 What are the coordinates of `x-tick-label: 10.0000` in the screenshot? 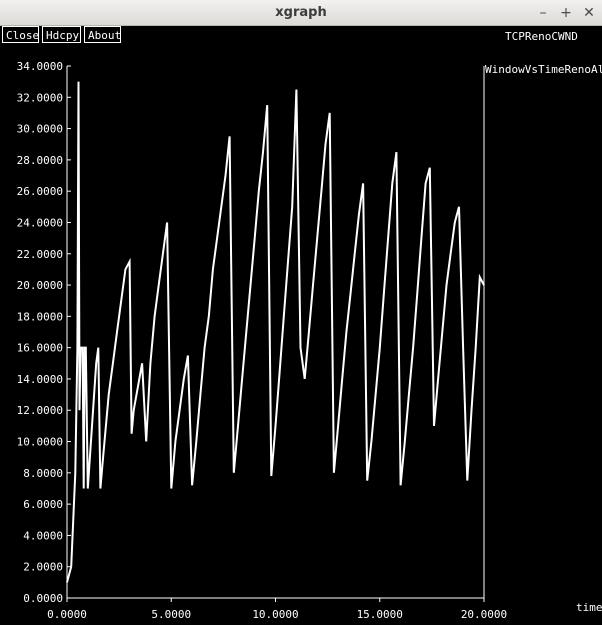 It's located at (275, 614).